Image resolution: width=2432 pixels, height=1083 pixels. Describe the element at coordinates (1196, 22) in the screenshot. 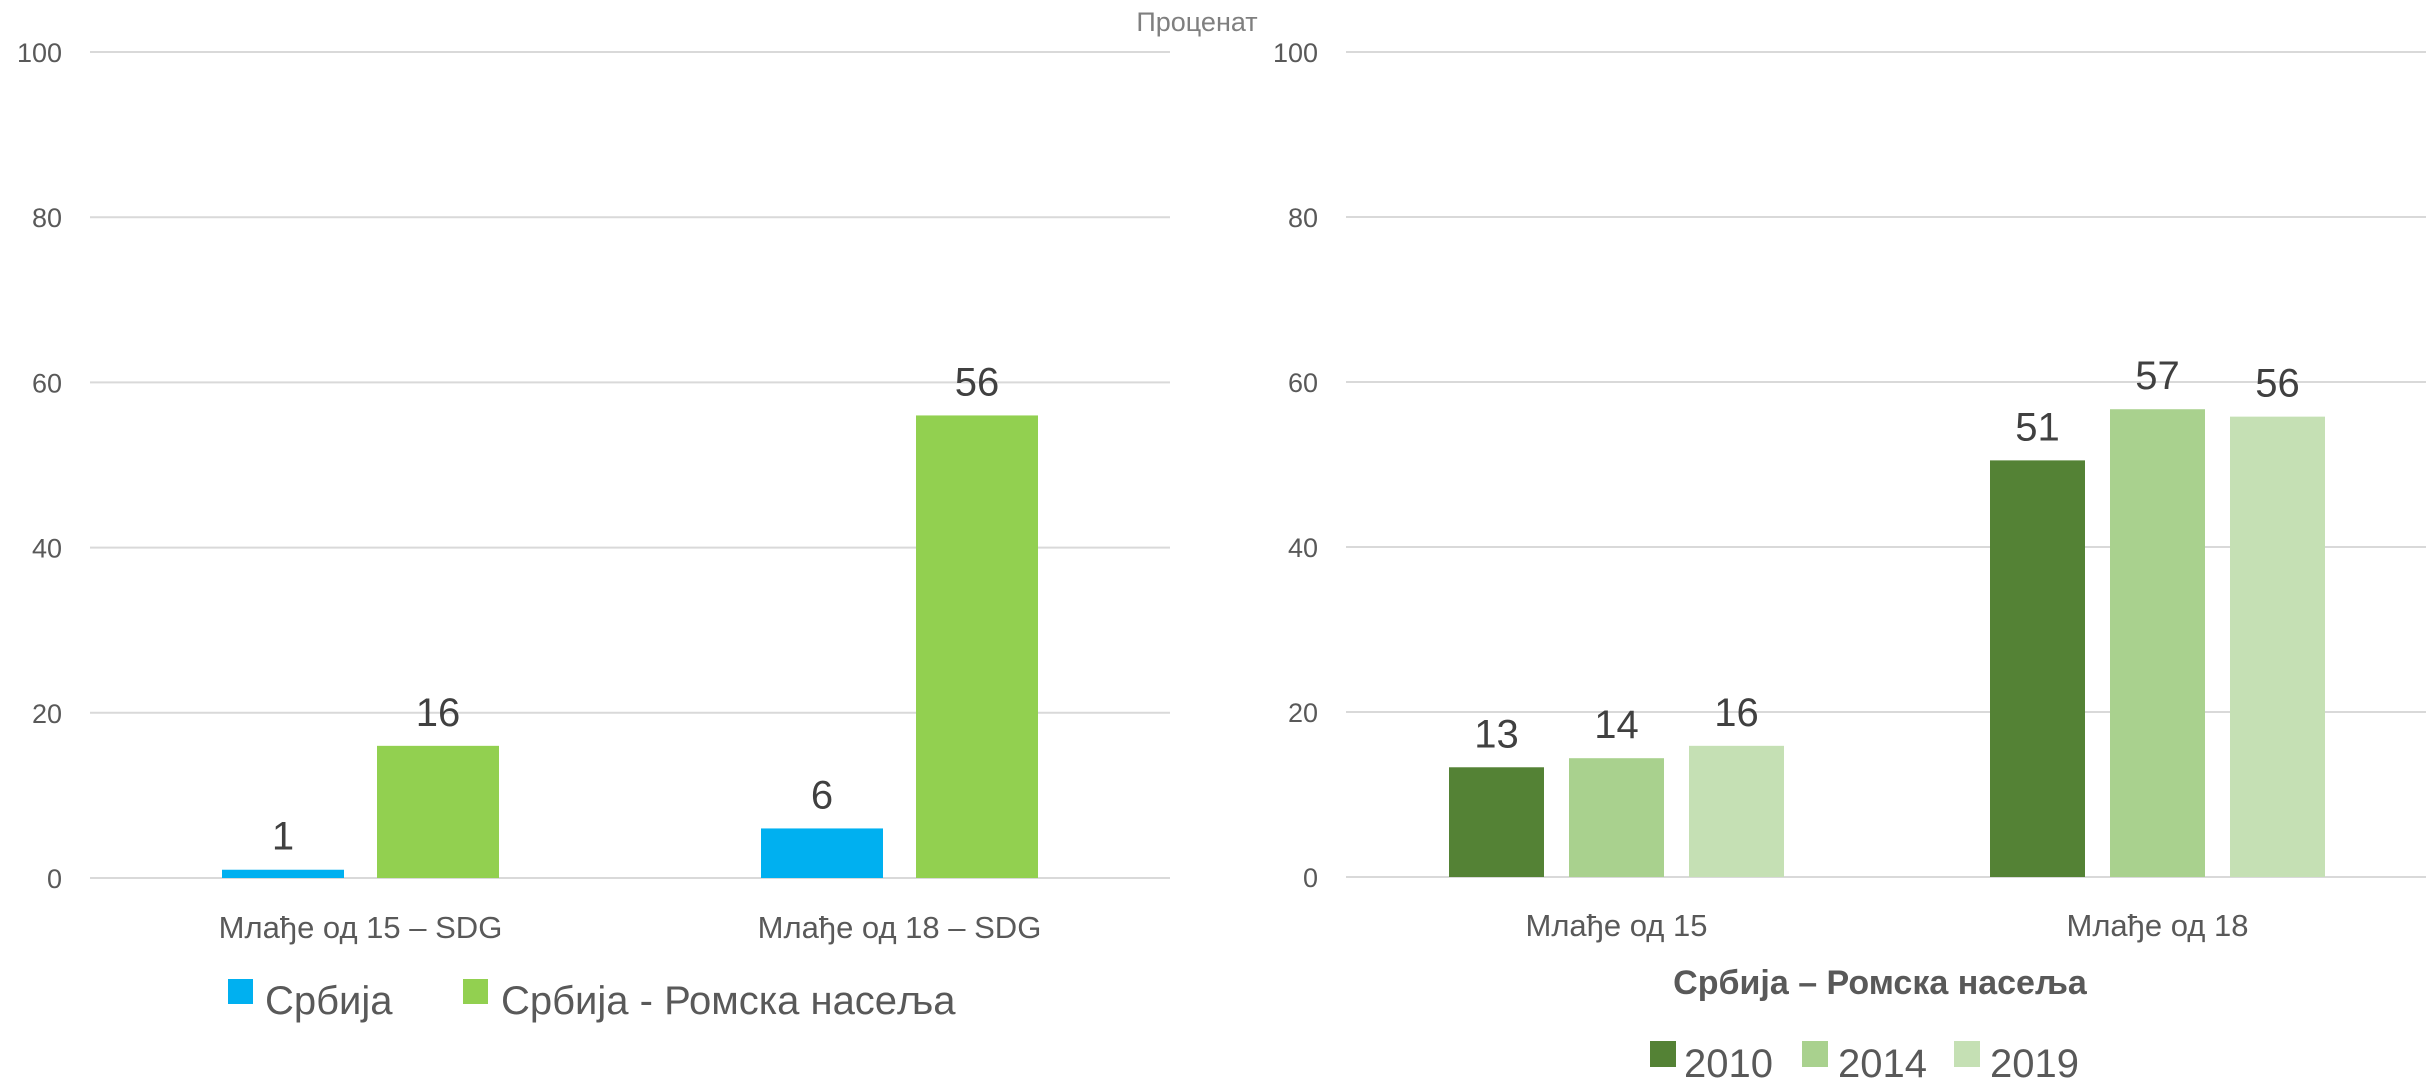

I see `y-axis-unit-label: Проценат` at that location.